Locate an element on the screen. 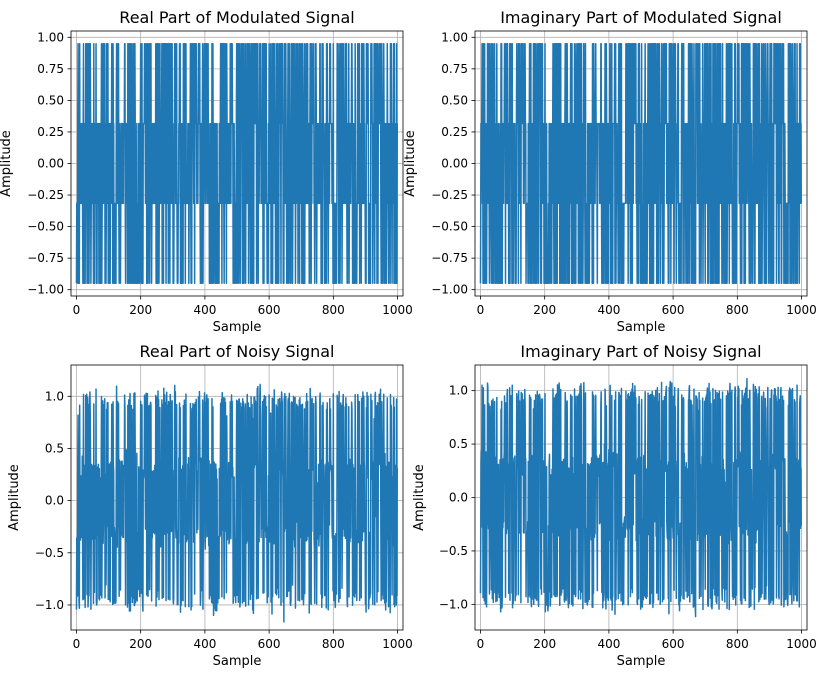  chart-title: Real Part of Modulated Signal is located at coordinates (236, 17).